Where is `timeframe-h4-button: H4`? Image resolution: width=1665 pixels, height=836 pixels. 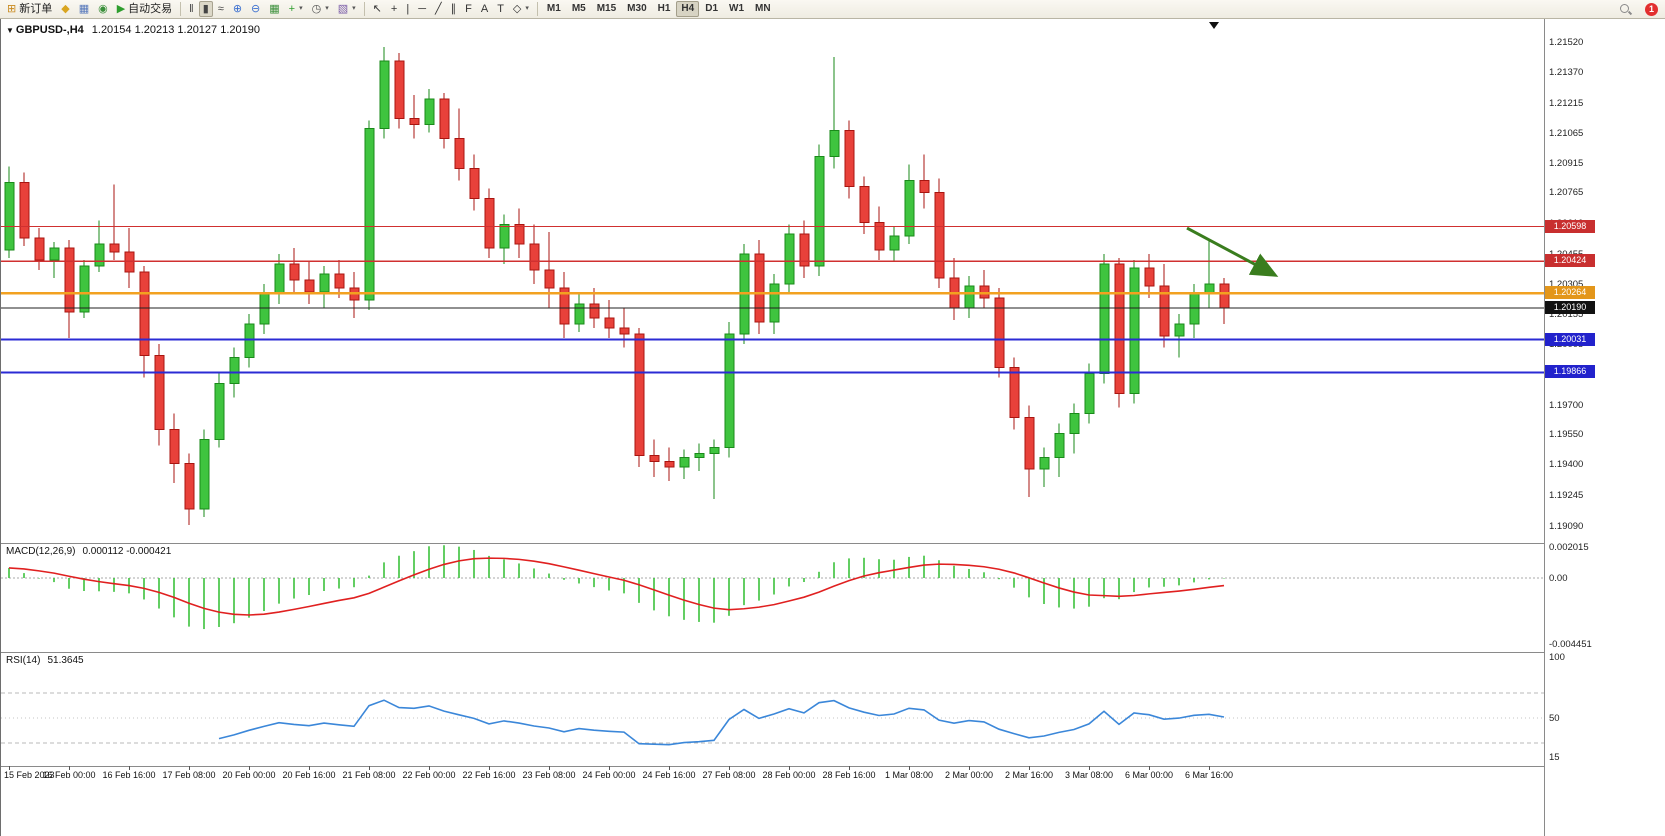
timeframe-h4-button: H4 is located at coordinates (688, 9).